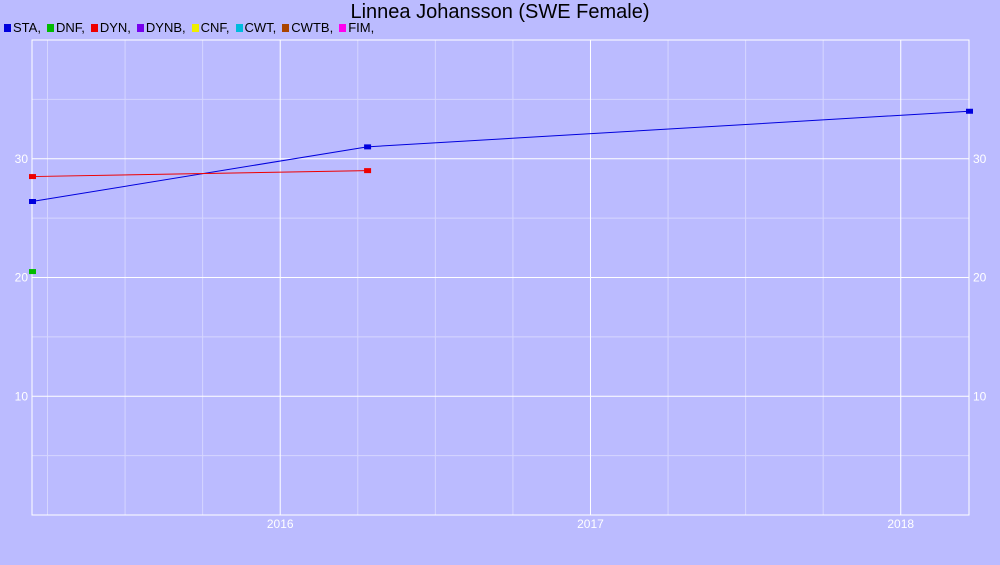 This screenshot has width=1000, height=565. I want to click on x-tick-label: 2017, so click(590, 524).